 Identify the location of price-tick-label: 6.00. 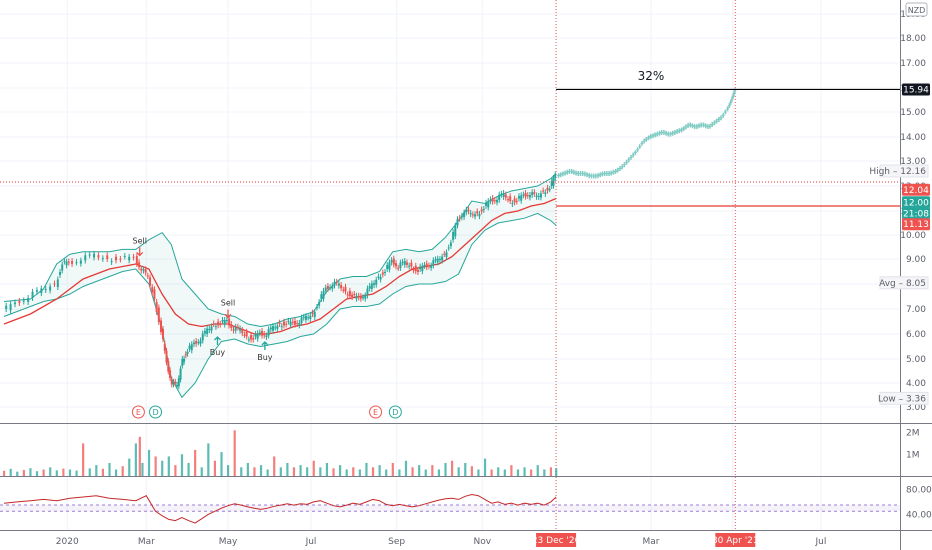
(916, 335).